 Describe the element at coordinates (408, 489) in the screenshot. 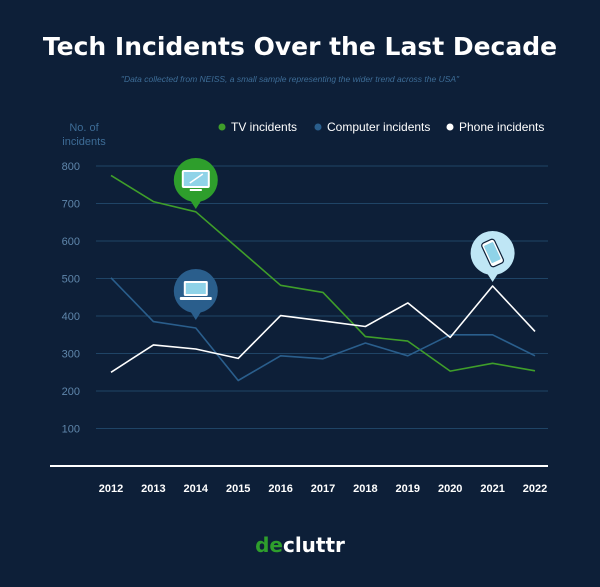

I see `x-tick-2019: 2019` at that location.